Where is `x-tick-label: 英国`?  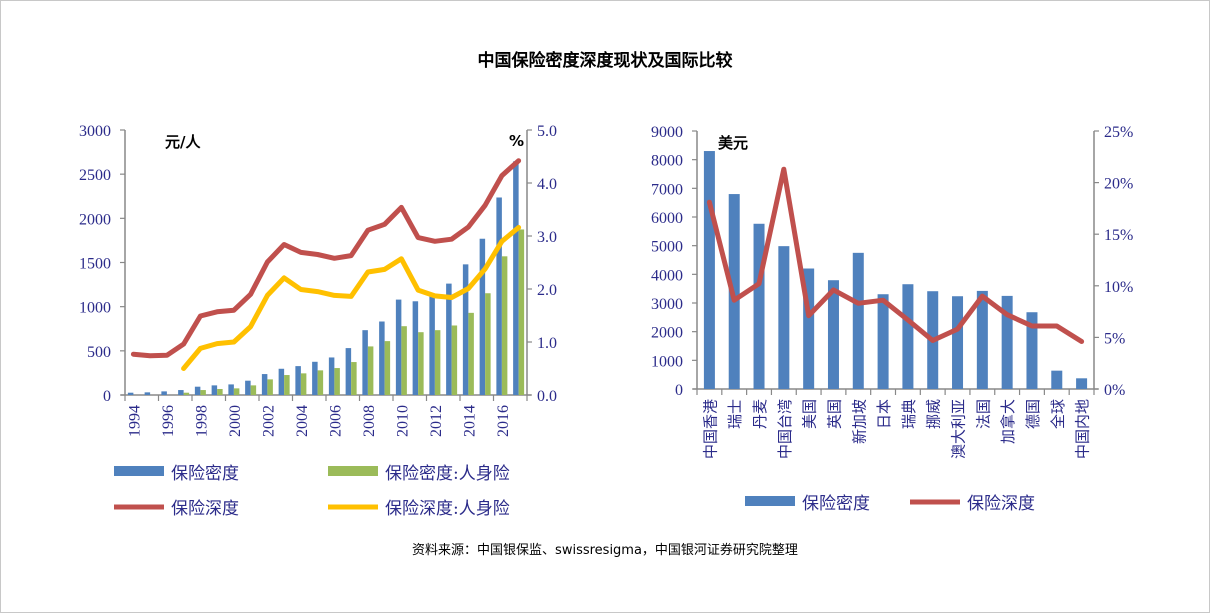 x-tick-label: 英国 is located at coordinates (834, 414).